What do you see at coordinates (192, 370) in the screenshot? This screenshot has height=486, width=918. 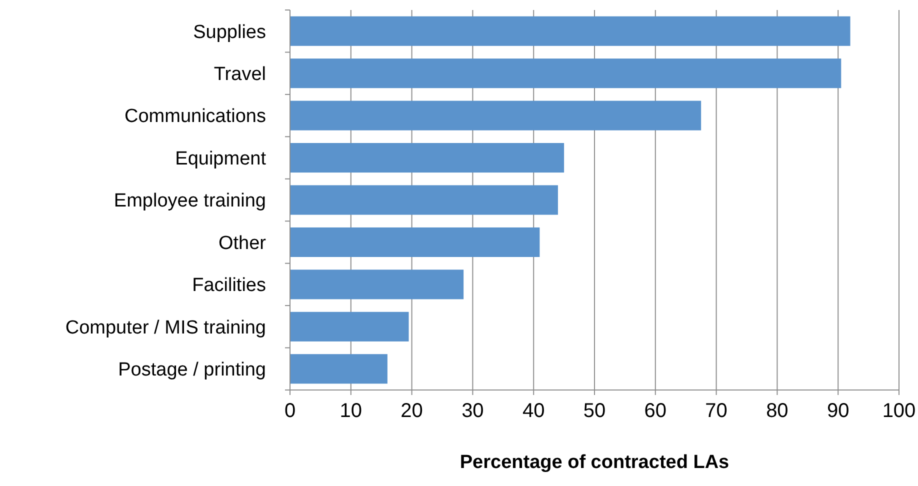 I see `y-tick-label: Postage / printing` at bounding box center [192, 370].